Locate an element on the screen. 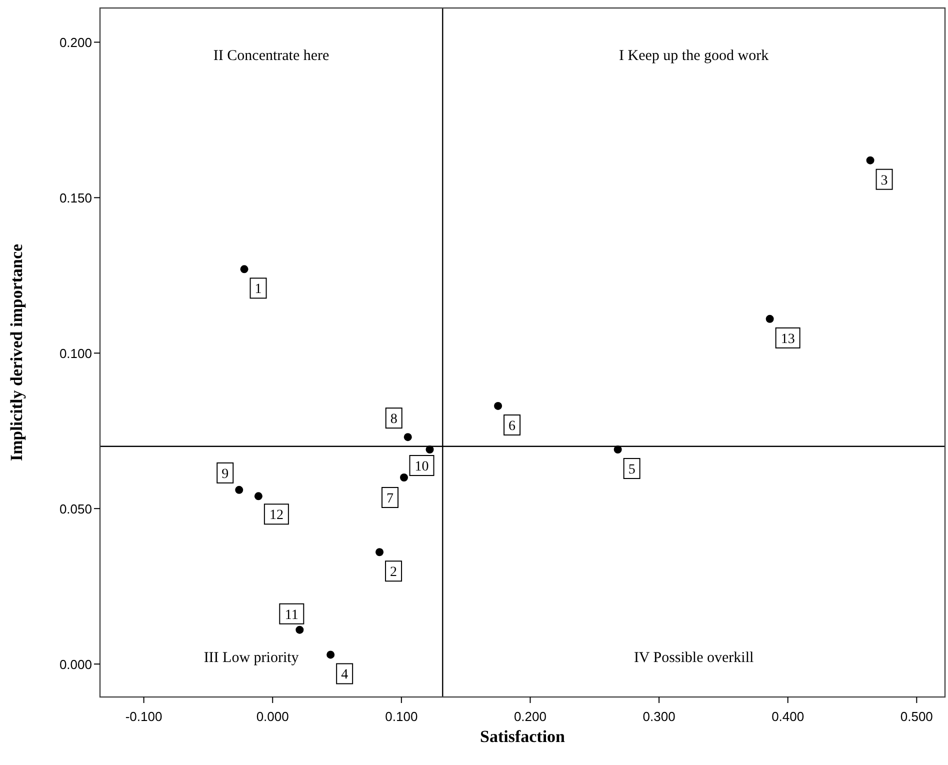  annotation: 6 is located at coordinates (512, 426).